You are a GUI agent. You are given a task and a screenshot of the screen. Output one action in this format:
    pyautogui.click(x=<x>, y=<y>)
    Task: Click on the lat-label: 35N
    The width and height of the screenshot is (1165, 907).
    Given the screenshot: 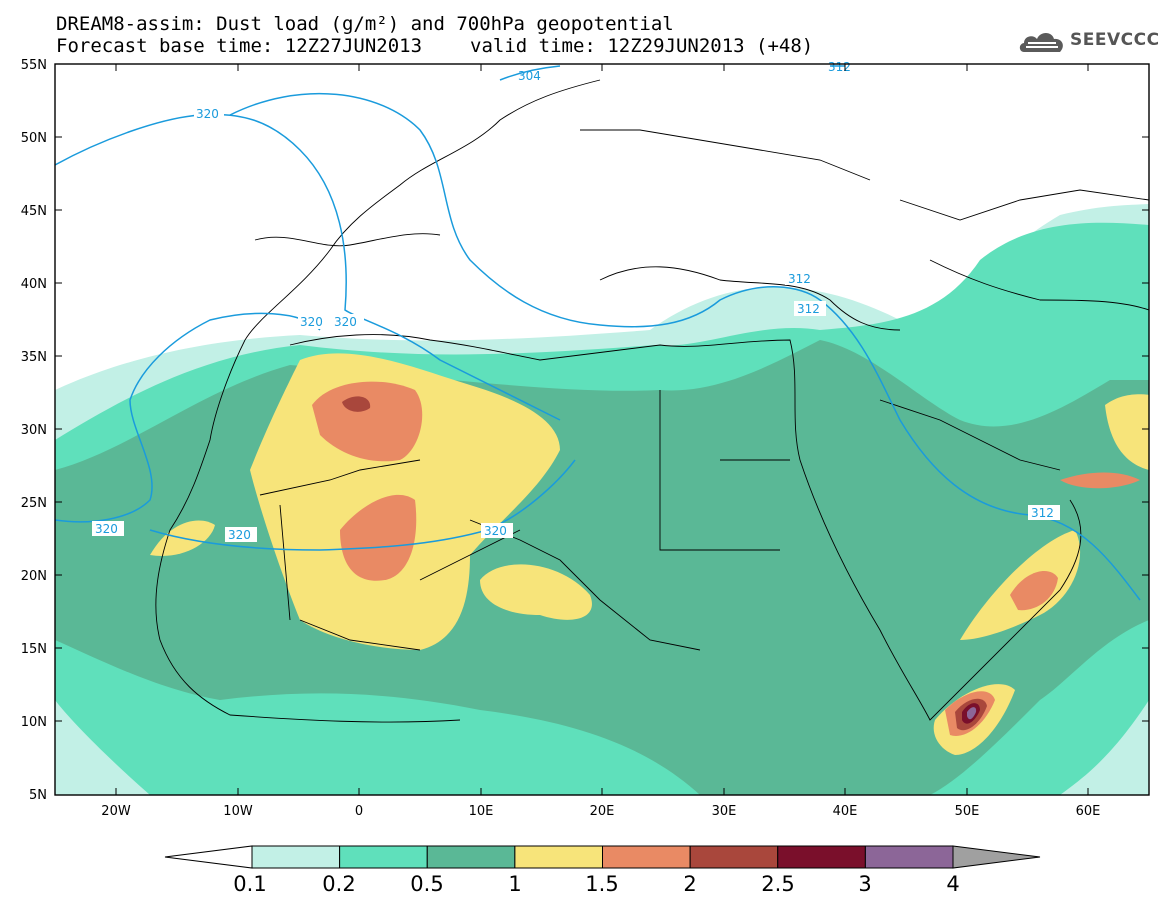 What is the action you would take?
    pyautogui.click(x=34, y=357)
    